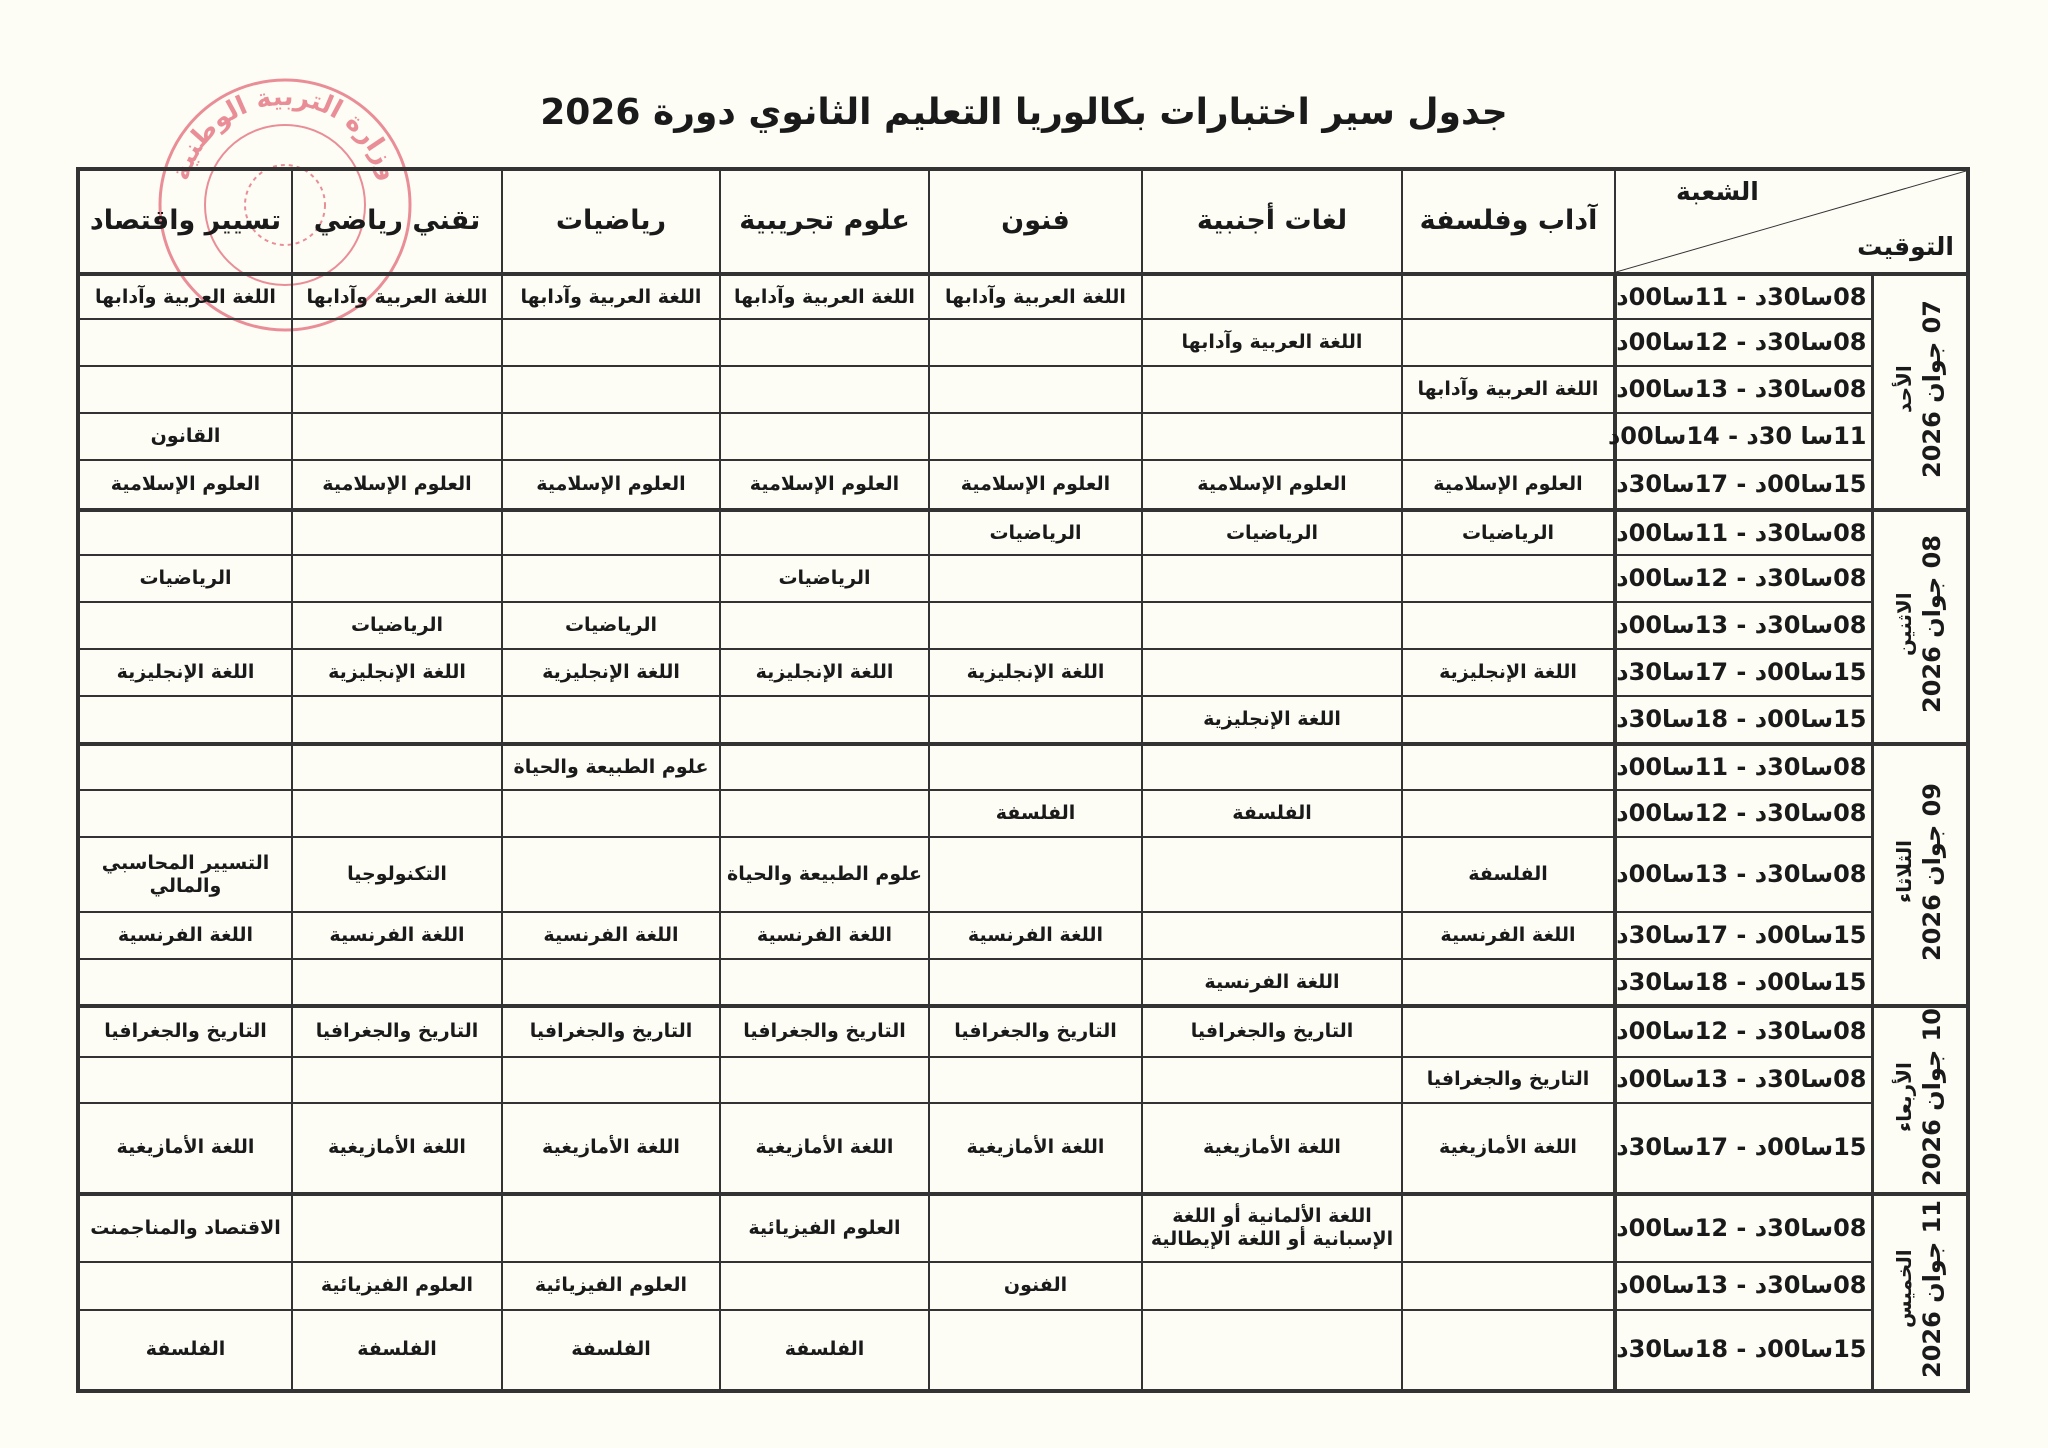  What do you see at coordinates (1920, 874) in the screenshot?
I see `day-cell: الثلاثاء 09 جوان 2026` at bounding box center [1920, 874].